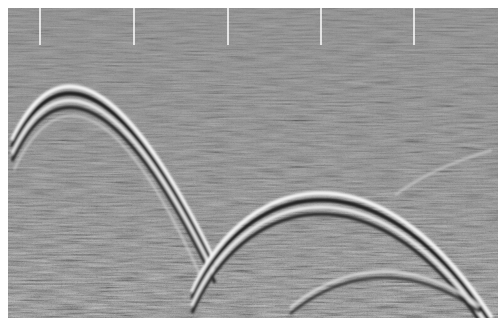  What do you see at coordinates (227, 26) in the screenshot?
I see `trace-markers` at bounding box center [227, 26].